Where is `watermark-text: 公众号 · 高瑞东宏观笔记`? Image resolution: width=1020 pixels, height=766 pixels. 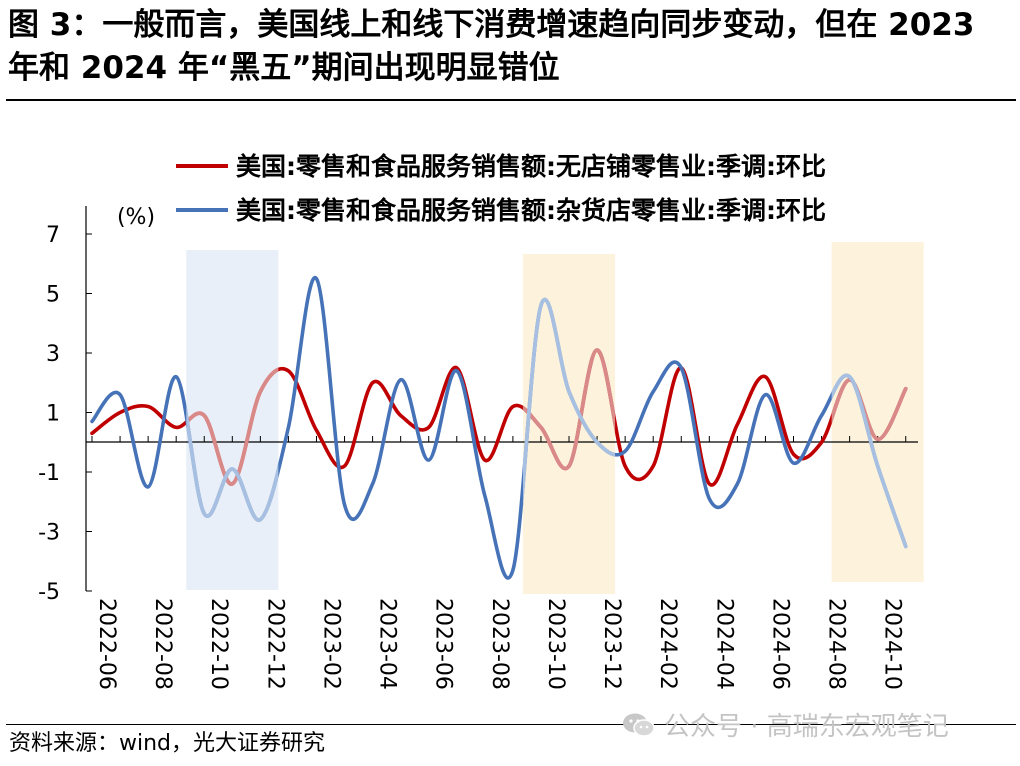 watermark-text: 公众号 · 高瑞东宏观笔记 is located at coordinates (806, 727).